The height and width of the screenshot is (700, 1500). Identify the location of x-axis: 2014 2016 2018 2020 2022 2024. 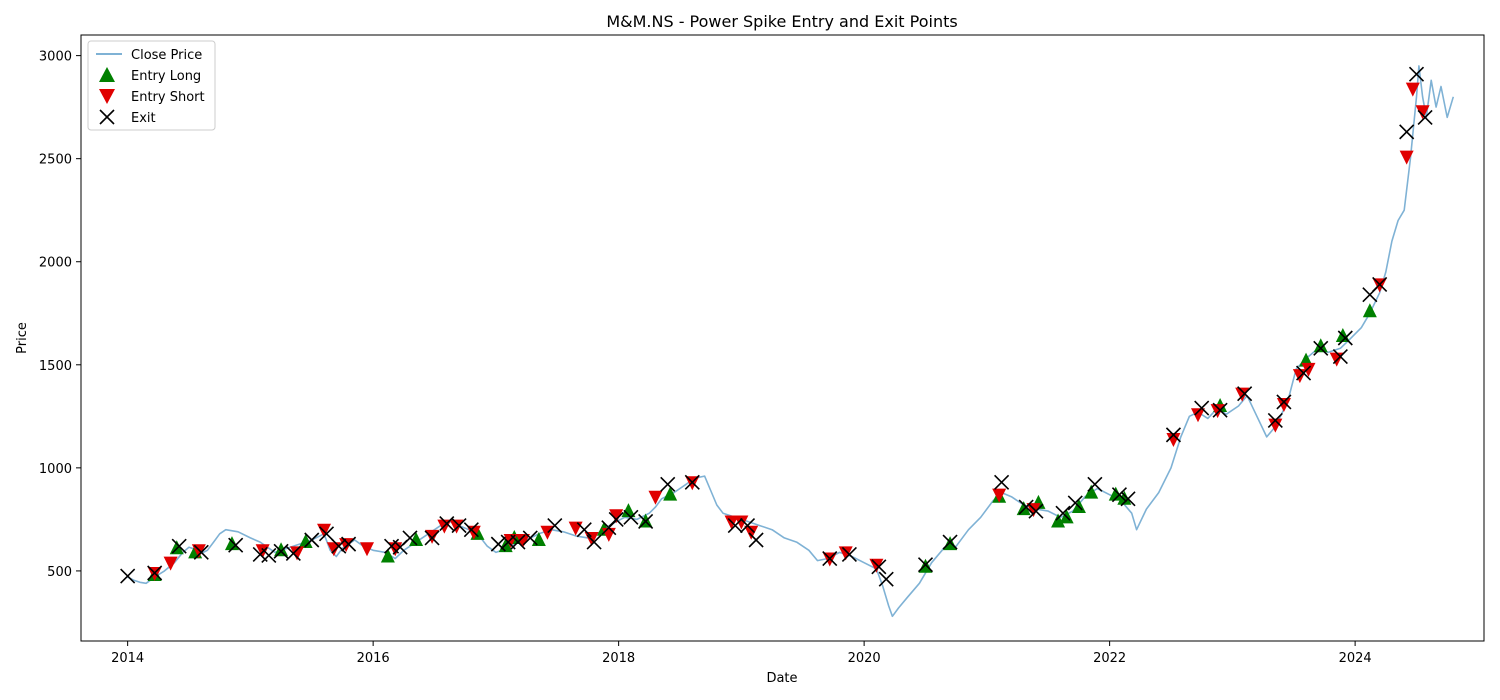
(741, 653).